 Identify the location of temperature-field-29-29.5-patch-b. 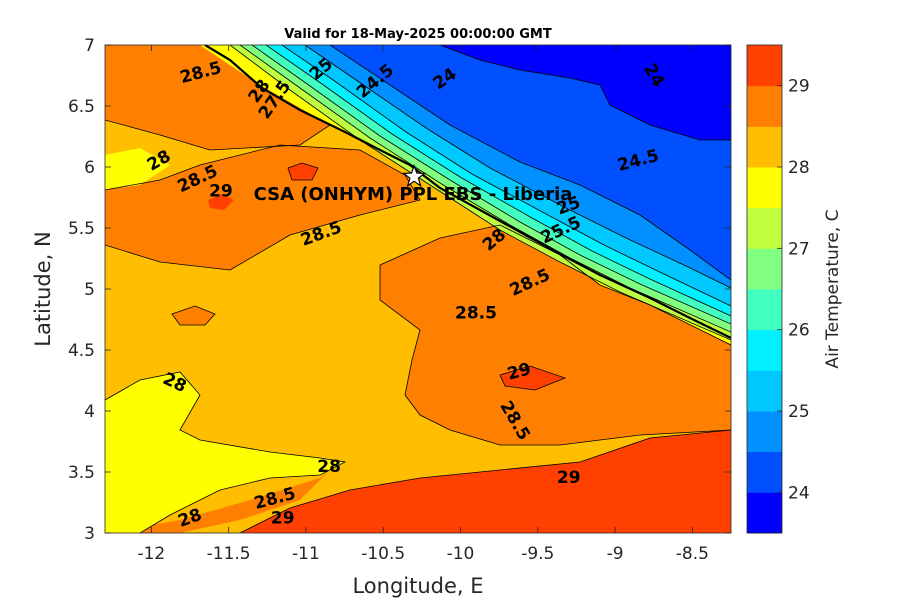
(303, 171).